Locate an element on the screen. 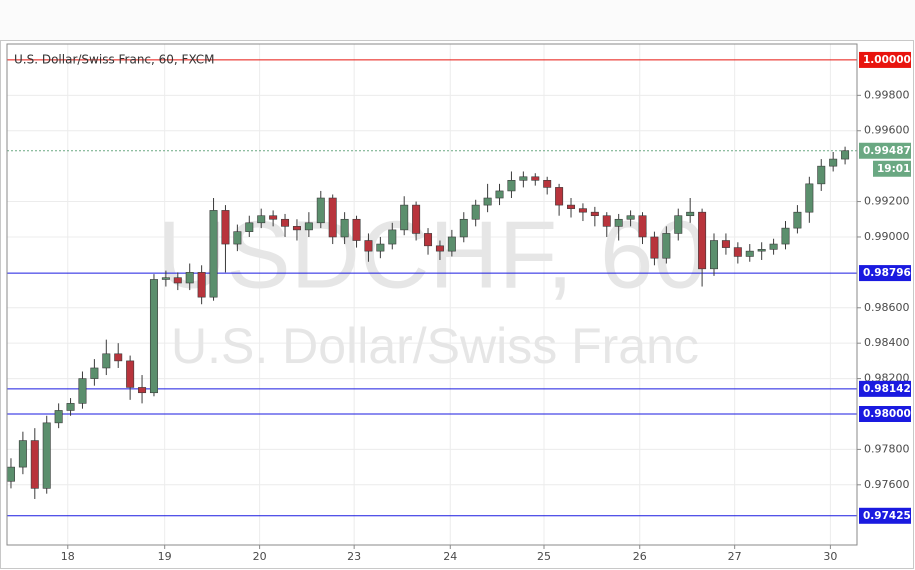  y-tick-label: 0.98400 is located at coordinates (887, 342).